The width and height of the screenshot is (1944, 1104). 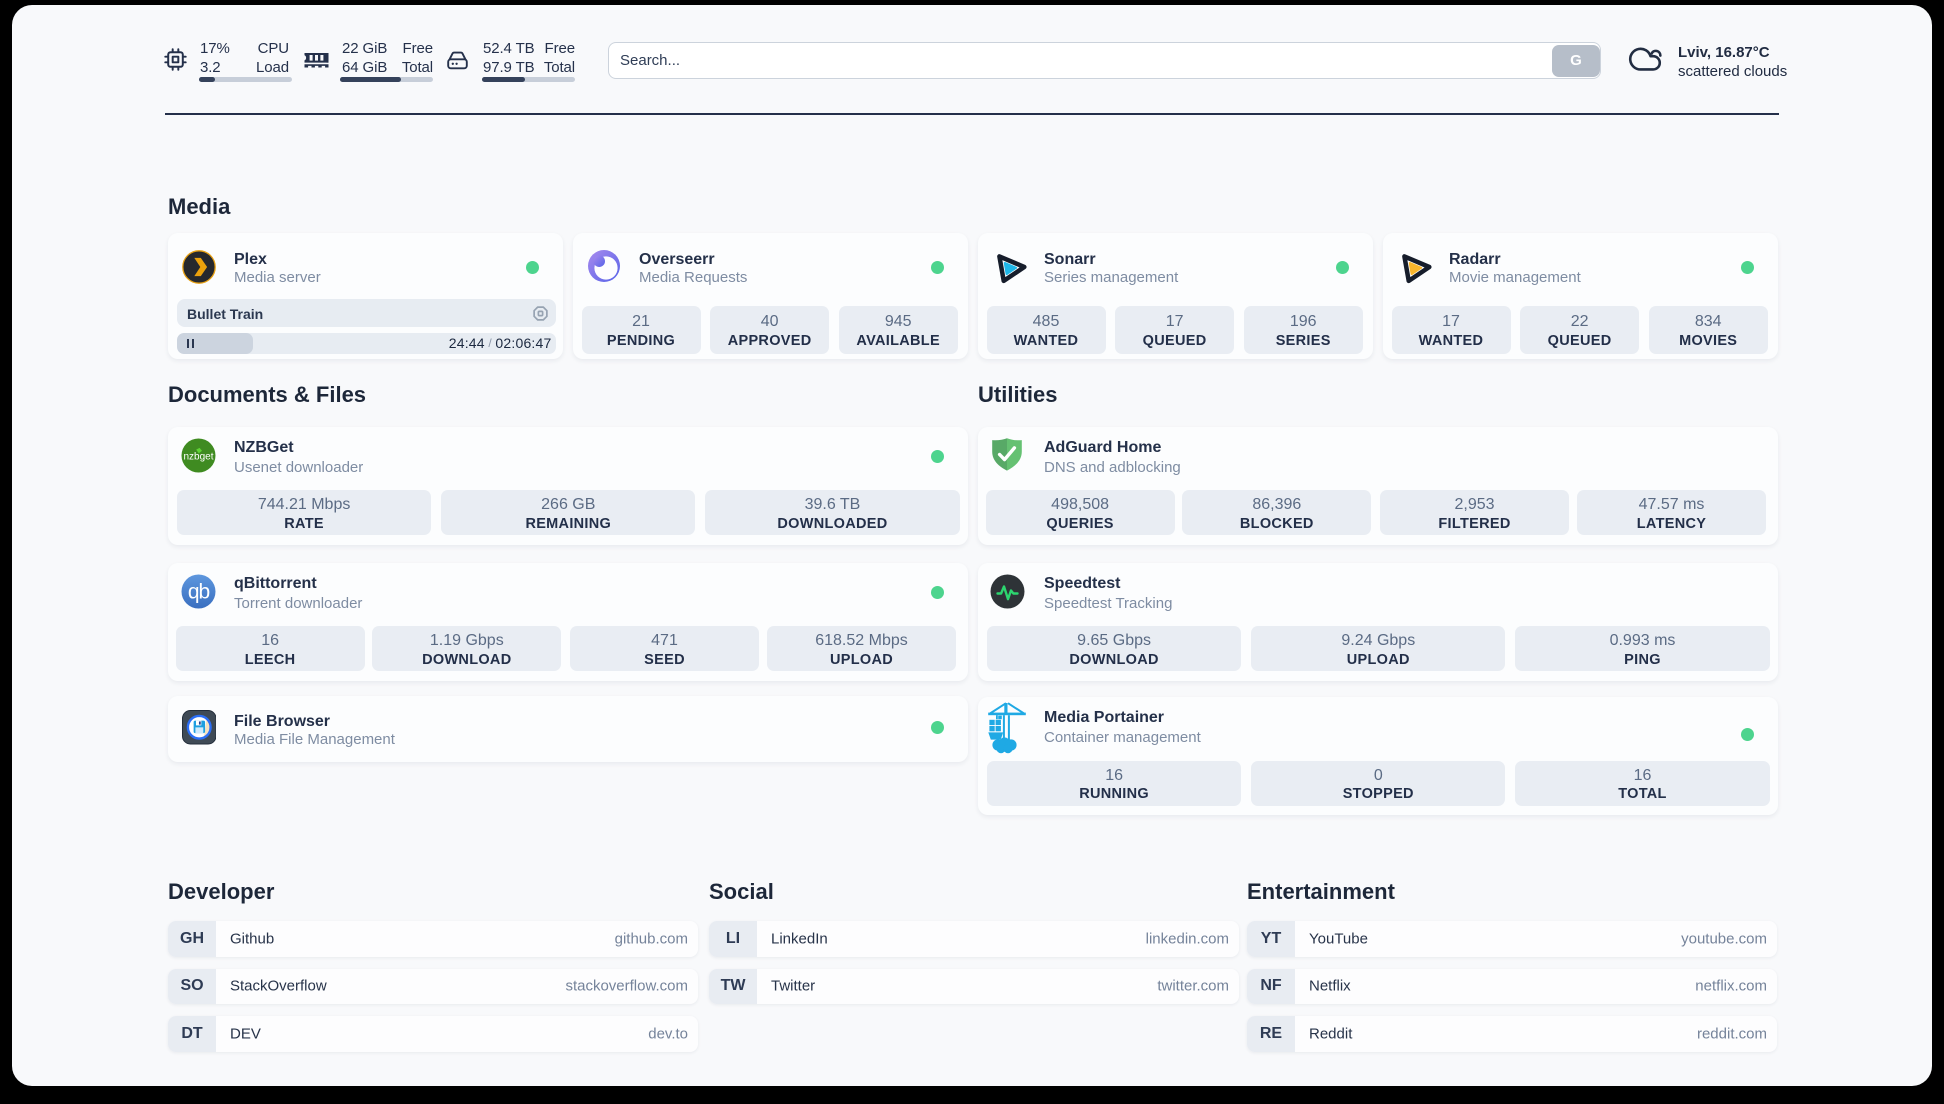 What do you see at coordinates (198, 592) in the screenshot?
I see `svg-text: qb` at bounding box center [198, 592].